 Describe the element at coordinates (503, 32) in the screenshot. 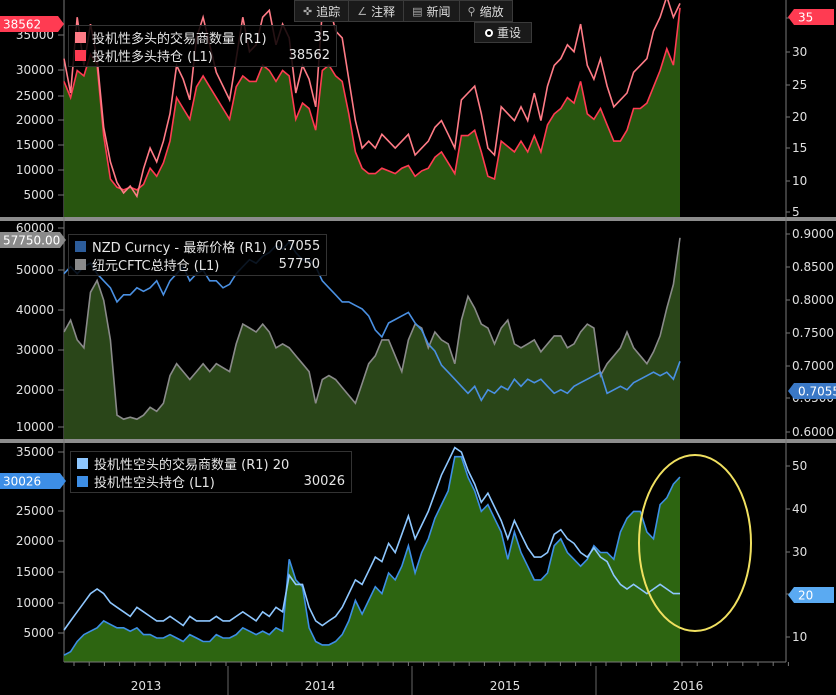

I see `reset-button: 重设` at that location.